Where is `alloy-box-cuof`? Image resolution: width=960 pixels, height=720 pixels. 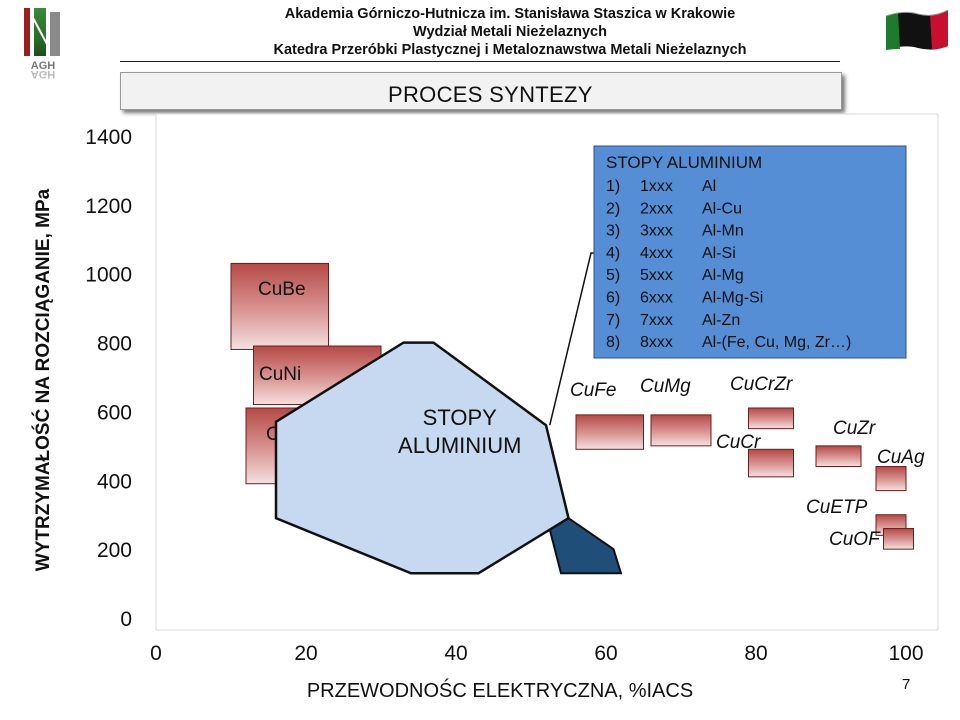 alloy-box-cuof is located at coordinates (898, 538).